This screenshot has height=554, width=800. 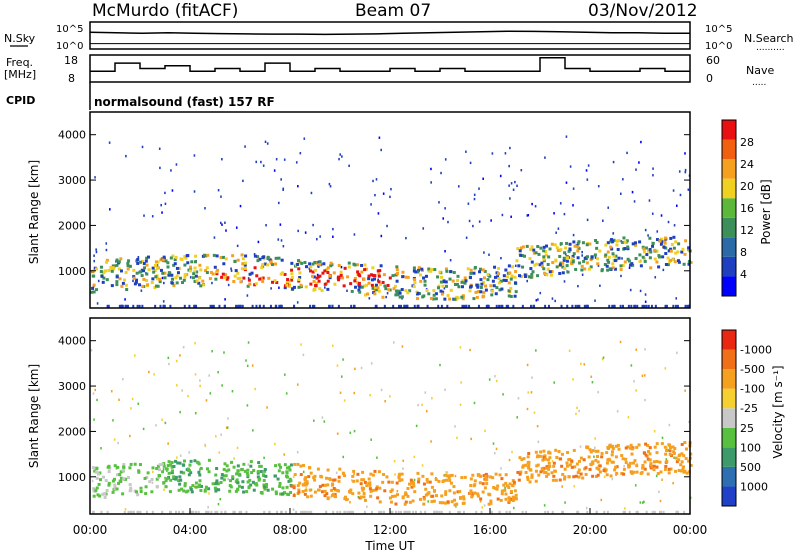 I want to click on colorbar-tick-label: 20, so click(x=747, y=186).